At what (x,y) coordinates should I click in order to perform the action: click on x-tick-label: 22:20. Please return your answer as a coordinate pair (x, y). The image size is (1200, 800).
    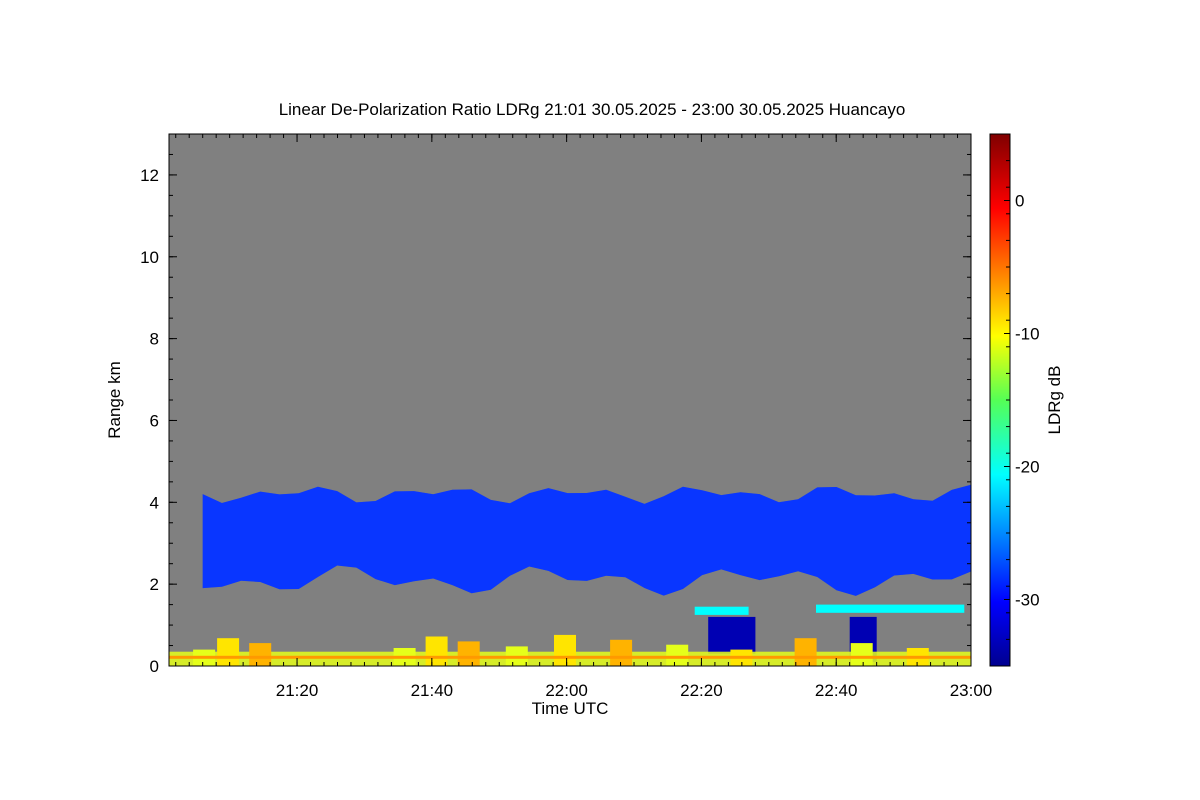
    Looking at the image, I should click on (701, 690).